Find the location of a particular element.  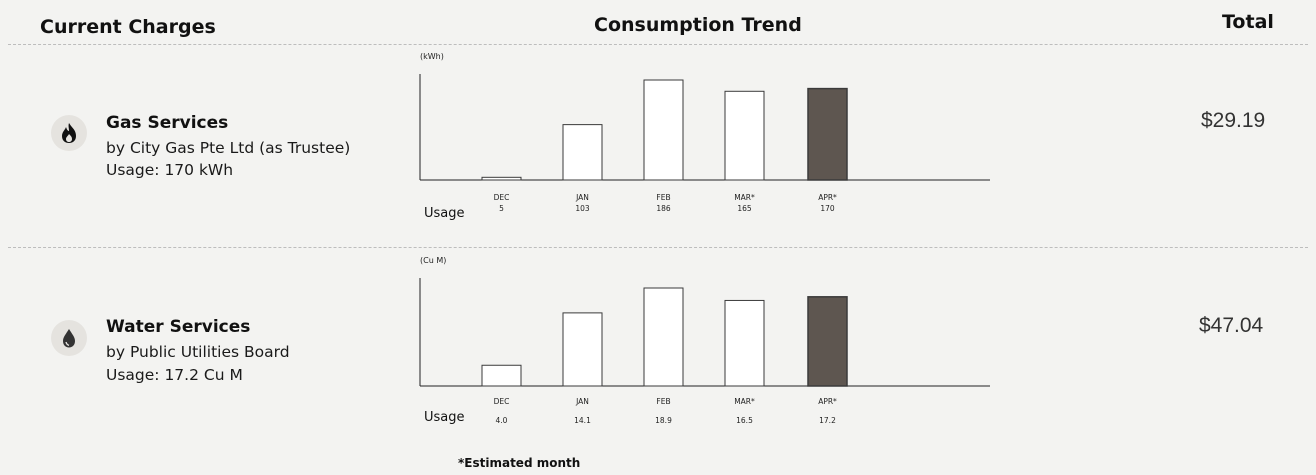

usage-value-label: 103 is located at coordinates (582, 208).